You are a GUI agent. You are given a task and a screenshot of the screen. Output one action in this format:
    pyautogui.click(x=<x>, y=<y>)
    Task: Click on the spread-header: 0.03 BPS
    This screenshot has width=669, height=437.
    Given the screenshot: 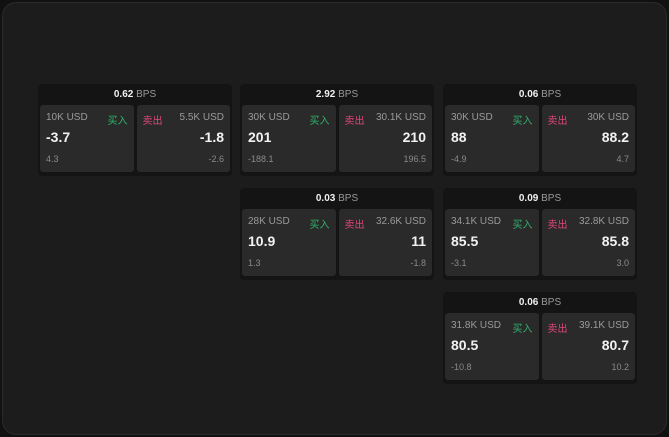 What is the action you would take?
    pyautogui.click(x=337, y=198)
    